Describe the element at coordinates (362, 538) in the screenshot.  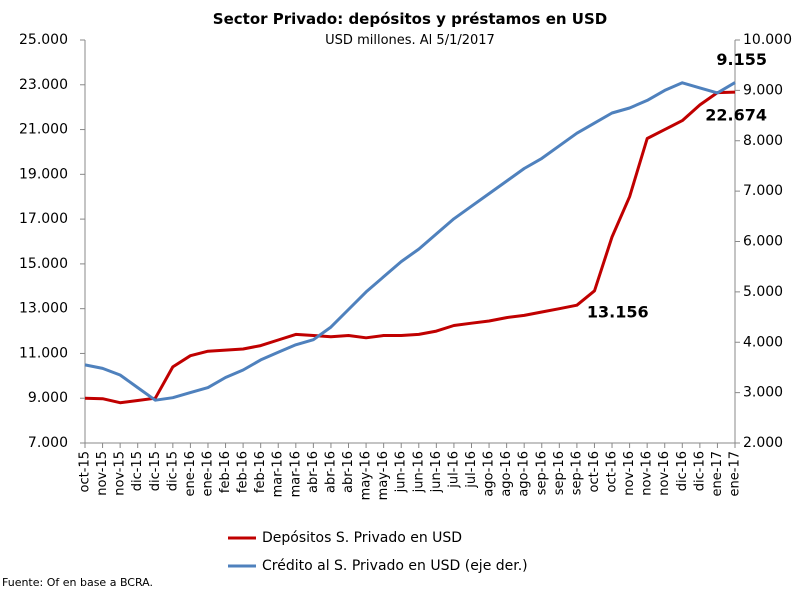
I see `legend-label: Depósitos S. Privado en USD` at that location.